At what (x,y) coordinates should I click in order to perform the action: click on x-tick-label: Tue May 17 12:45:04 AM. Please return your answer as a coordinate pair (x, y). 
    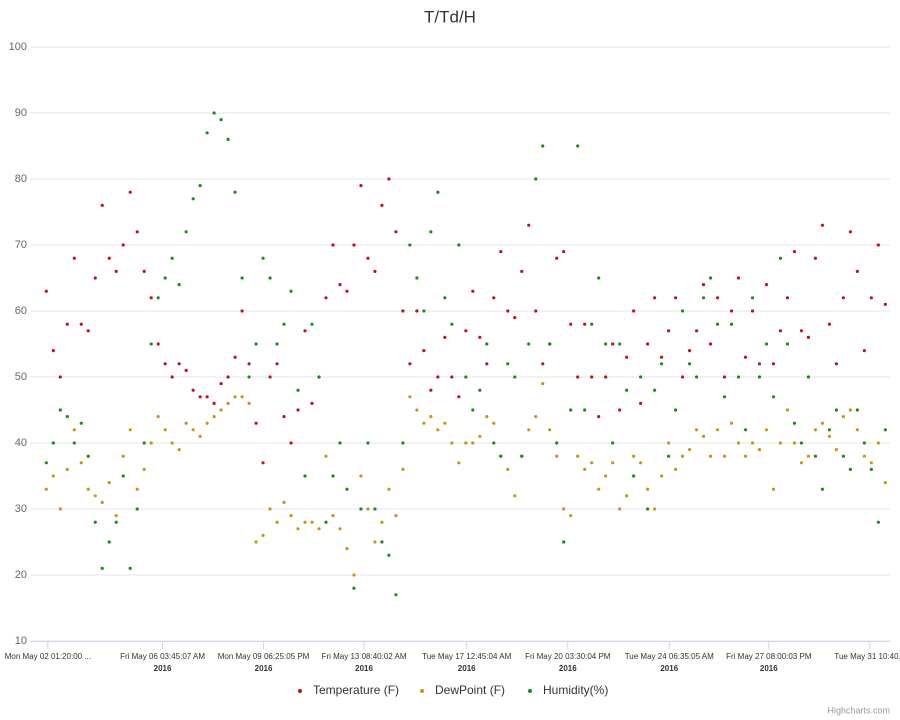
    Looking at the image, I should click on (466, 656).